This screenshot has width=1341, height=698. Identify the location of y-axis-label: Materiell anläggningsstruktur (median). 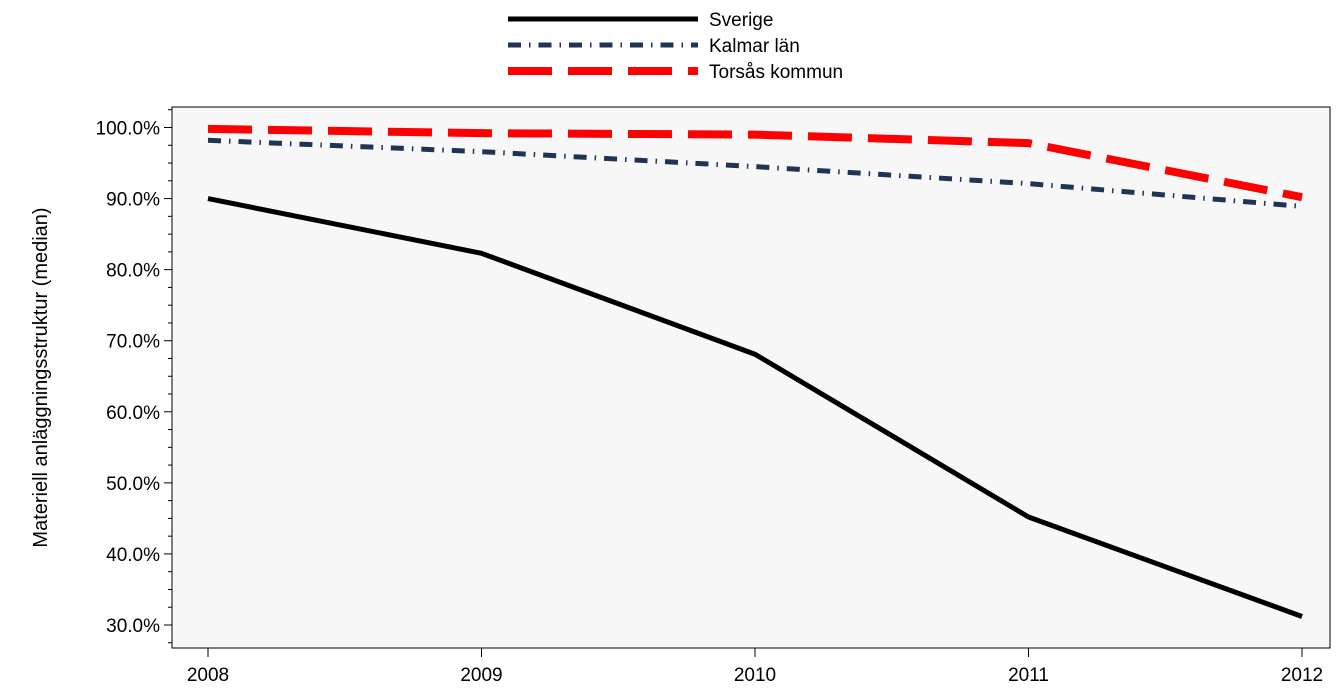
(41, 377).